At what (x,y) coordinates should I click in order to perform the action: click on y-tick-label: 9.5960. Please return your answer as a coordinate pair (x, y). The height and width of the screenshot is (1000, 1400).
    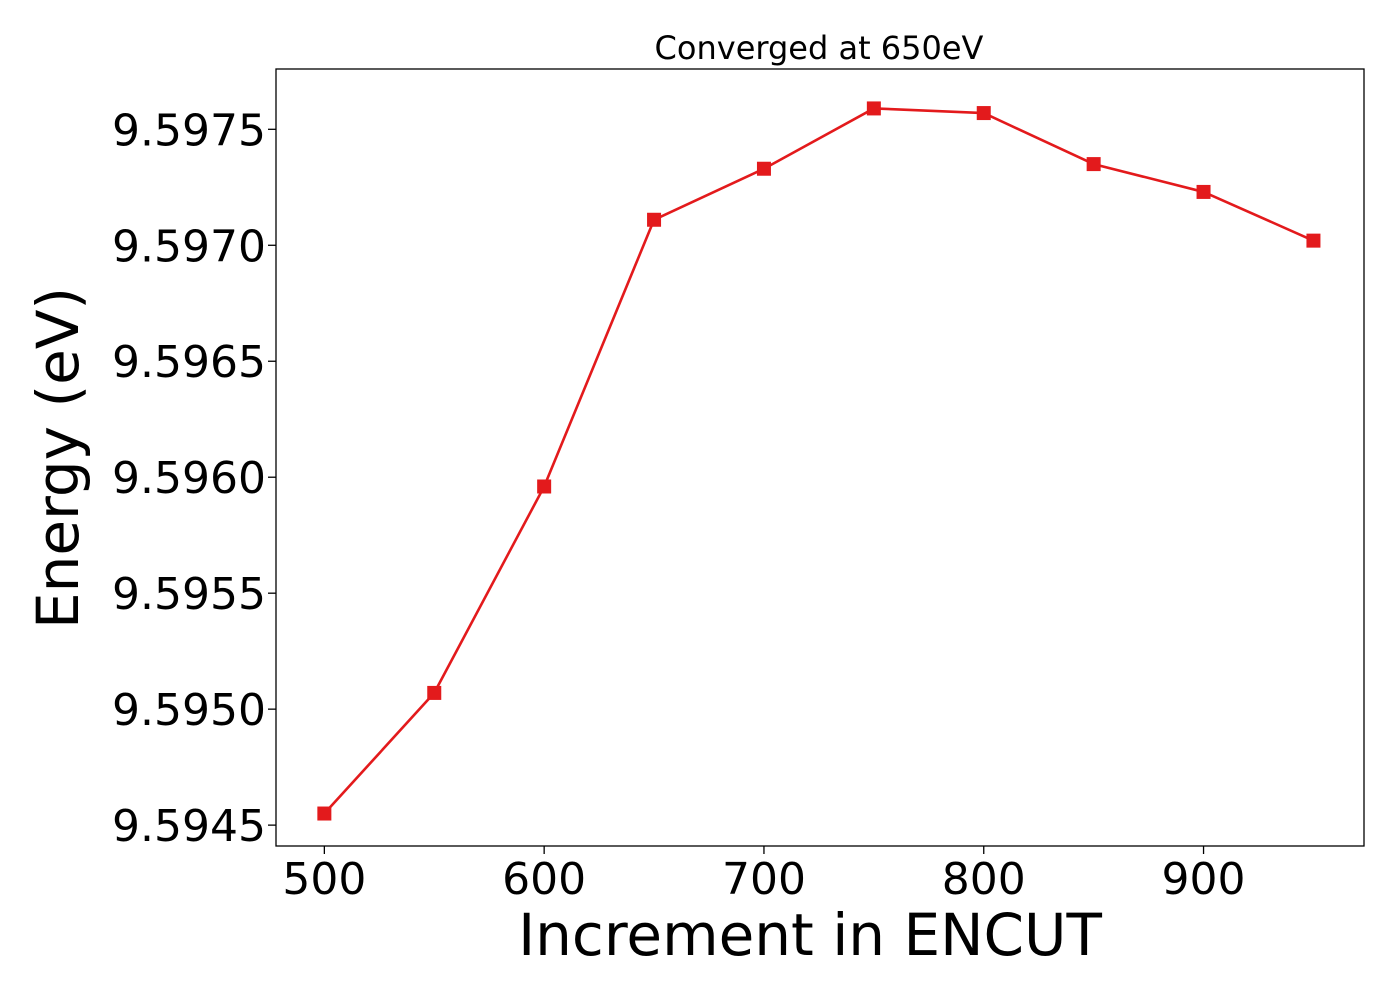
    Looking at the image, I should click on (189, 478).